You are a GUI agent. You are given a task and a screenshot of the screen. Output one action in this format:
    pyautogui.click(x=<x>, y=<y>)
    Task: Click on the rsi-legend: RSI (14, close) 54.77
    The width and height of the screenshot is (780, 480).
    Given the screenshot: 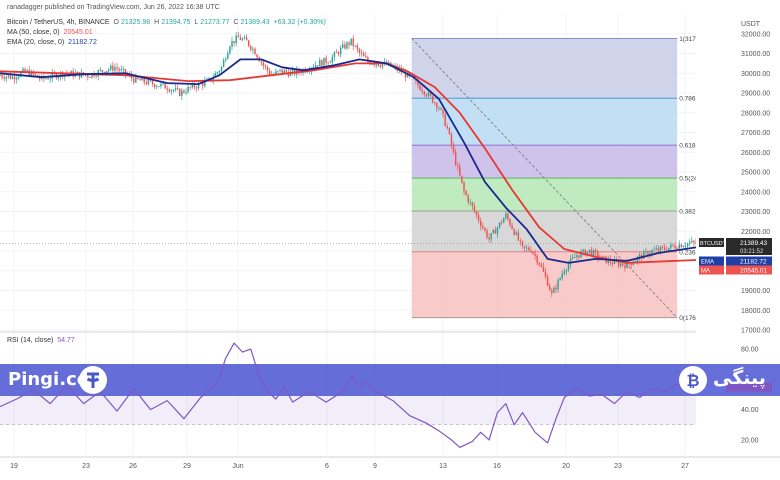 What is the action you would take?
    pyautogui.click(x=42, y=340)
    